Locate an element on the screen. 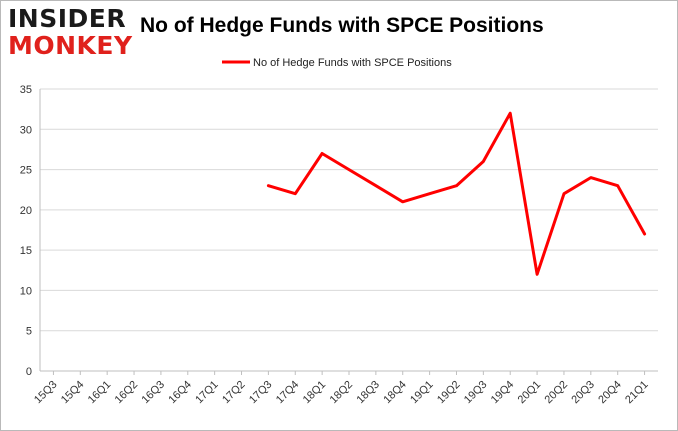 This screenshot has height=431, width=678. x-tick-label: 17Q2 is located at coordinates (234, 393).